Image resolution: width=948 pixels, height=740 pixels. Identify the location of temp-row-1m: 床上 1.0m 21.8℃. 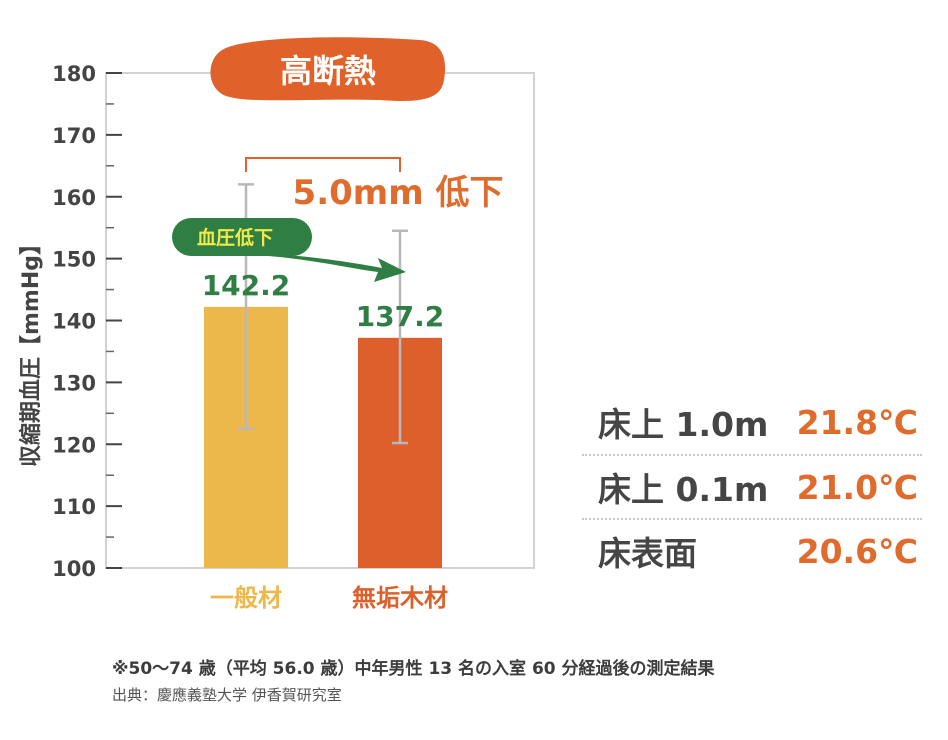
(752, 422).